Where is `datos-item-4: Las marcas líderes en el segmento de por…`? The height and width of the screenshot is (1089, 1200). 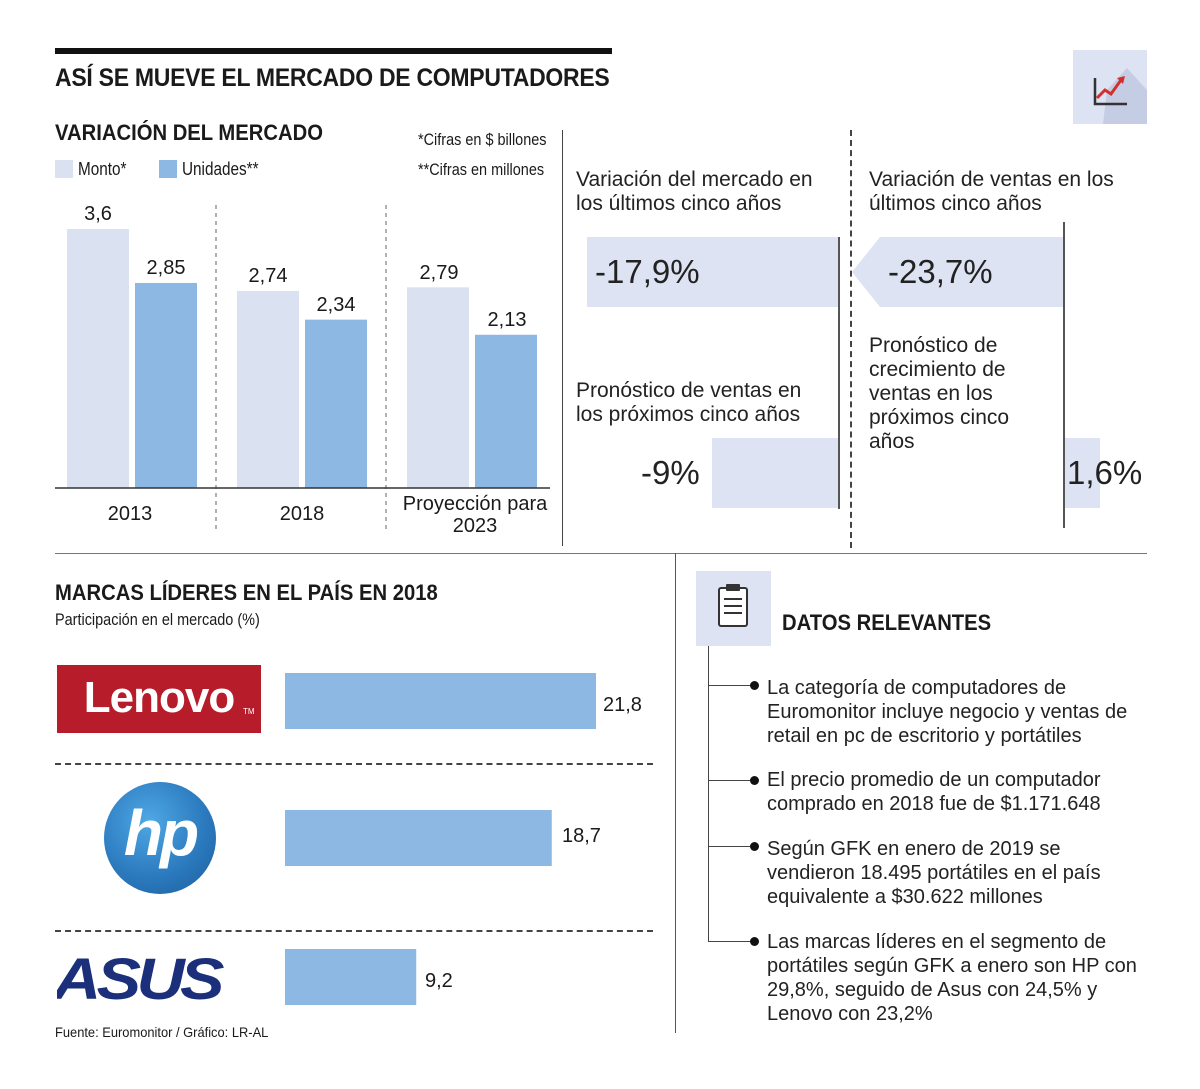
datos-item-4: Las marcas líderes en el segmento de por… is located at coordinates (952, 978).